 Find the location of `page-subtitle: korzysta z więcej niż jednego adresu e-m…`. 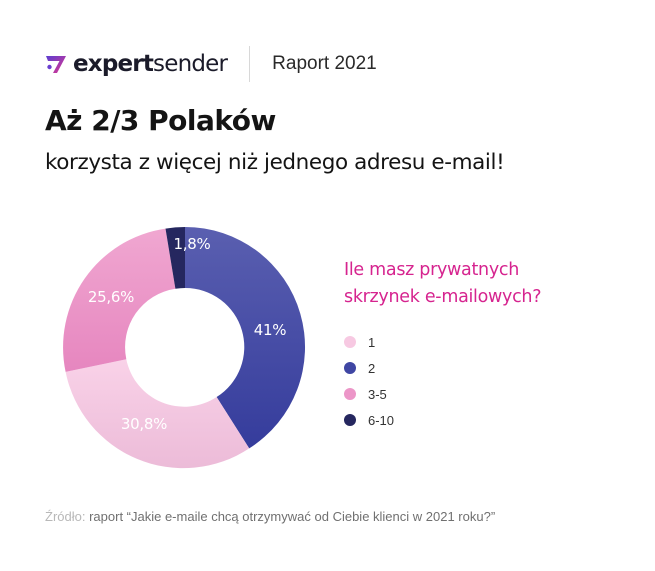

page-subtitle: korzysta z więcej niż jednego adresu e-m… is located at coordinates (275, 162).